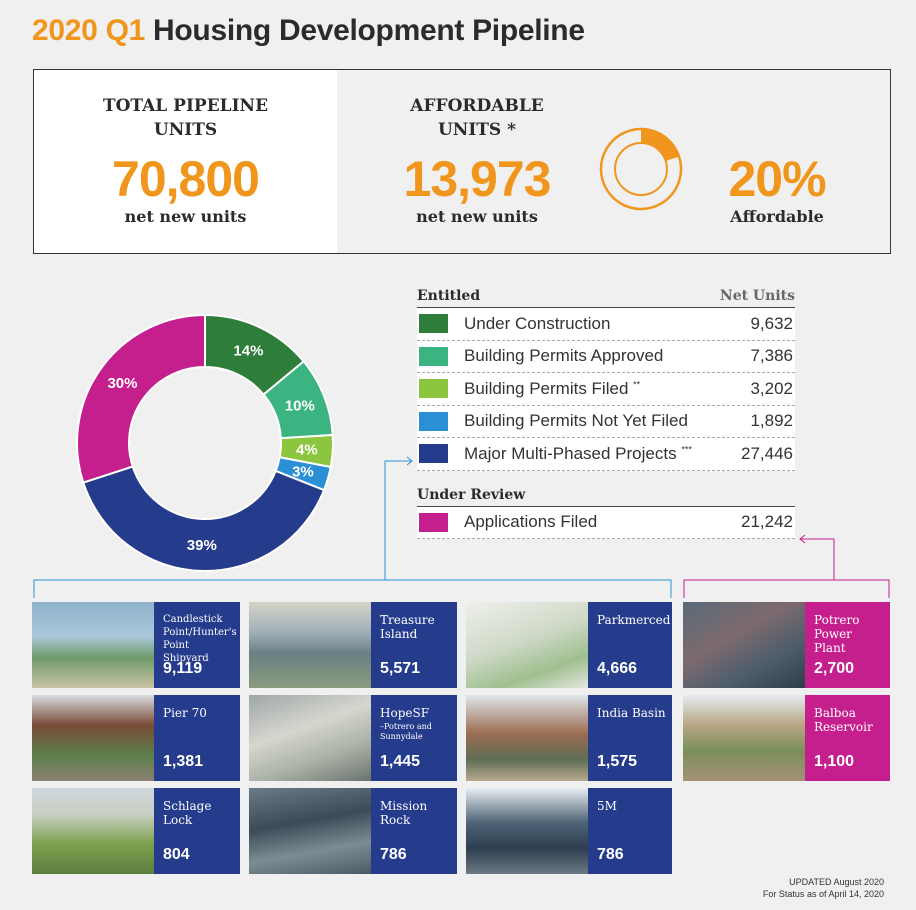 The width and height of the screenshot is (916, 910). I want to click on net-units-heading: Net Units, so click(757, 296).